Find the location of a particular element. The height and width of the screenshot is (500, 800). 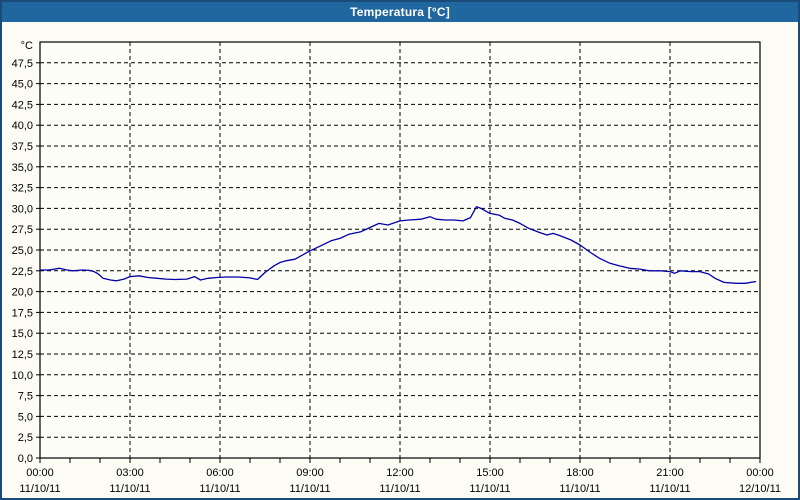

y-tick-label: 0,0 is located at coordinates (25, 459).